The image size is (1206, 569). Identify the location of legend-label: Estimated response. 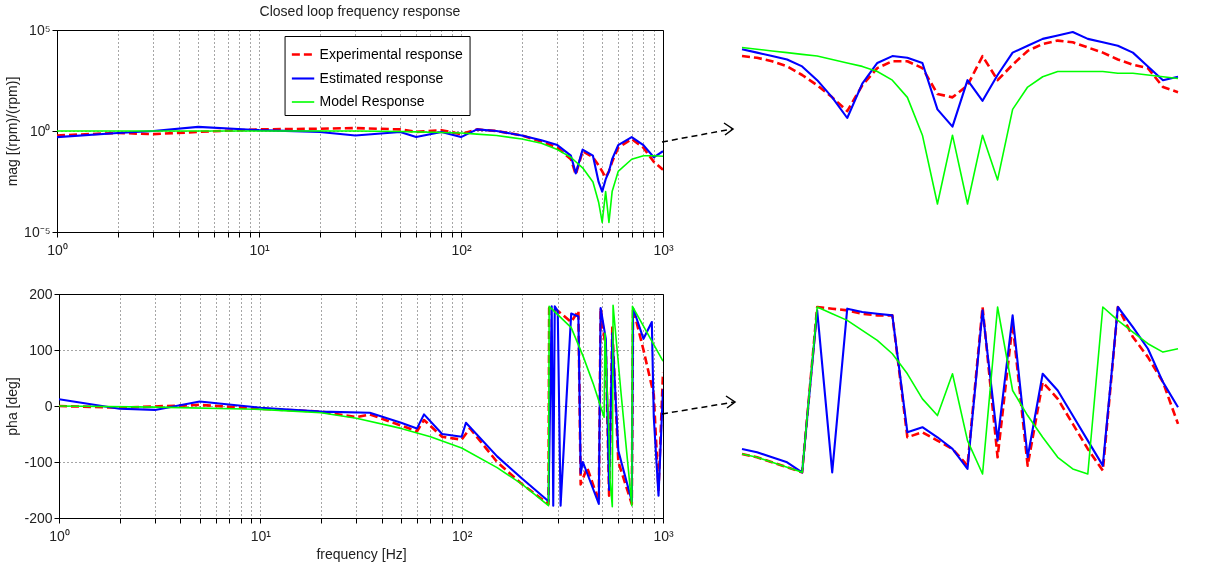
(381, 77).